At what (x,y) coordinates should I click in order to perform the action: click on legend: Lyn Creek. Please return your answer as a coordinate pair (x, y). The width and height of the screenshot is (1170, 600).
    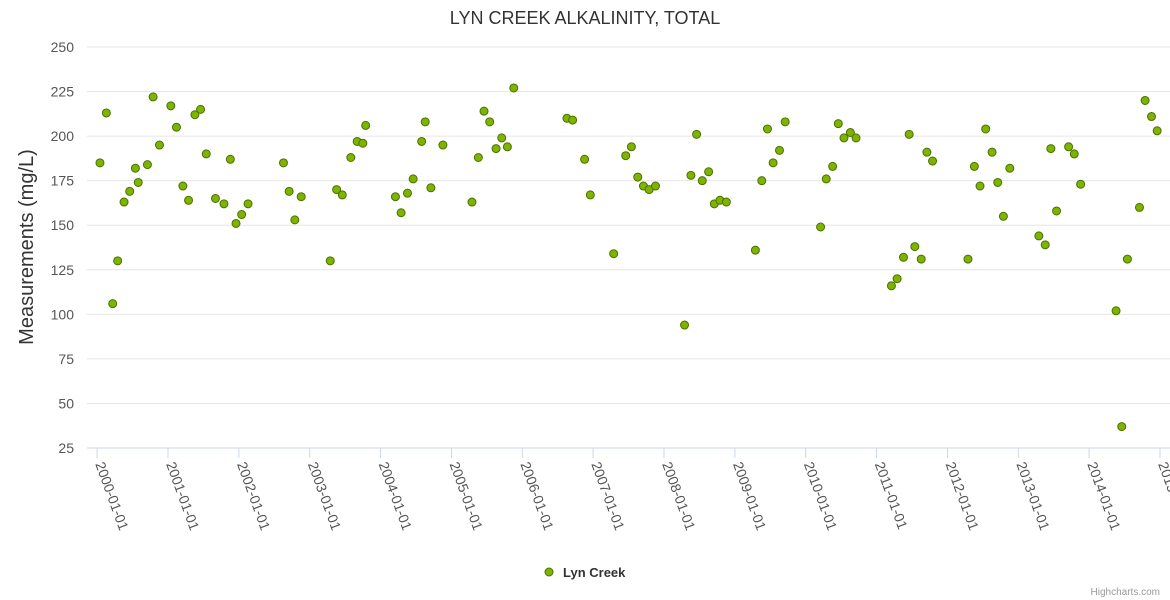
    Looking at the image, I should click on (585, 572).